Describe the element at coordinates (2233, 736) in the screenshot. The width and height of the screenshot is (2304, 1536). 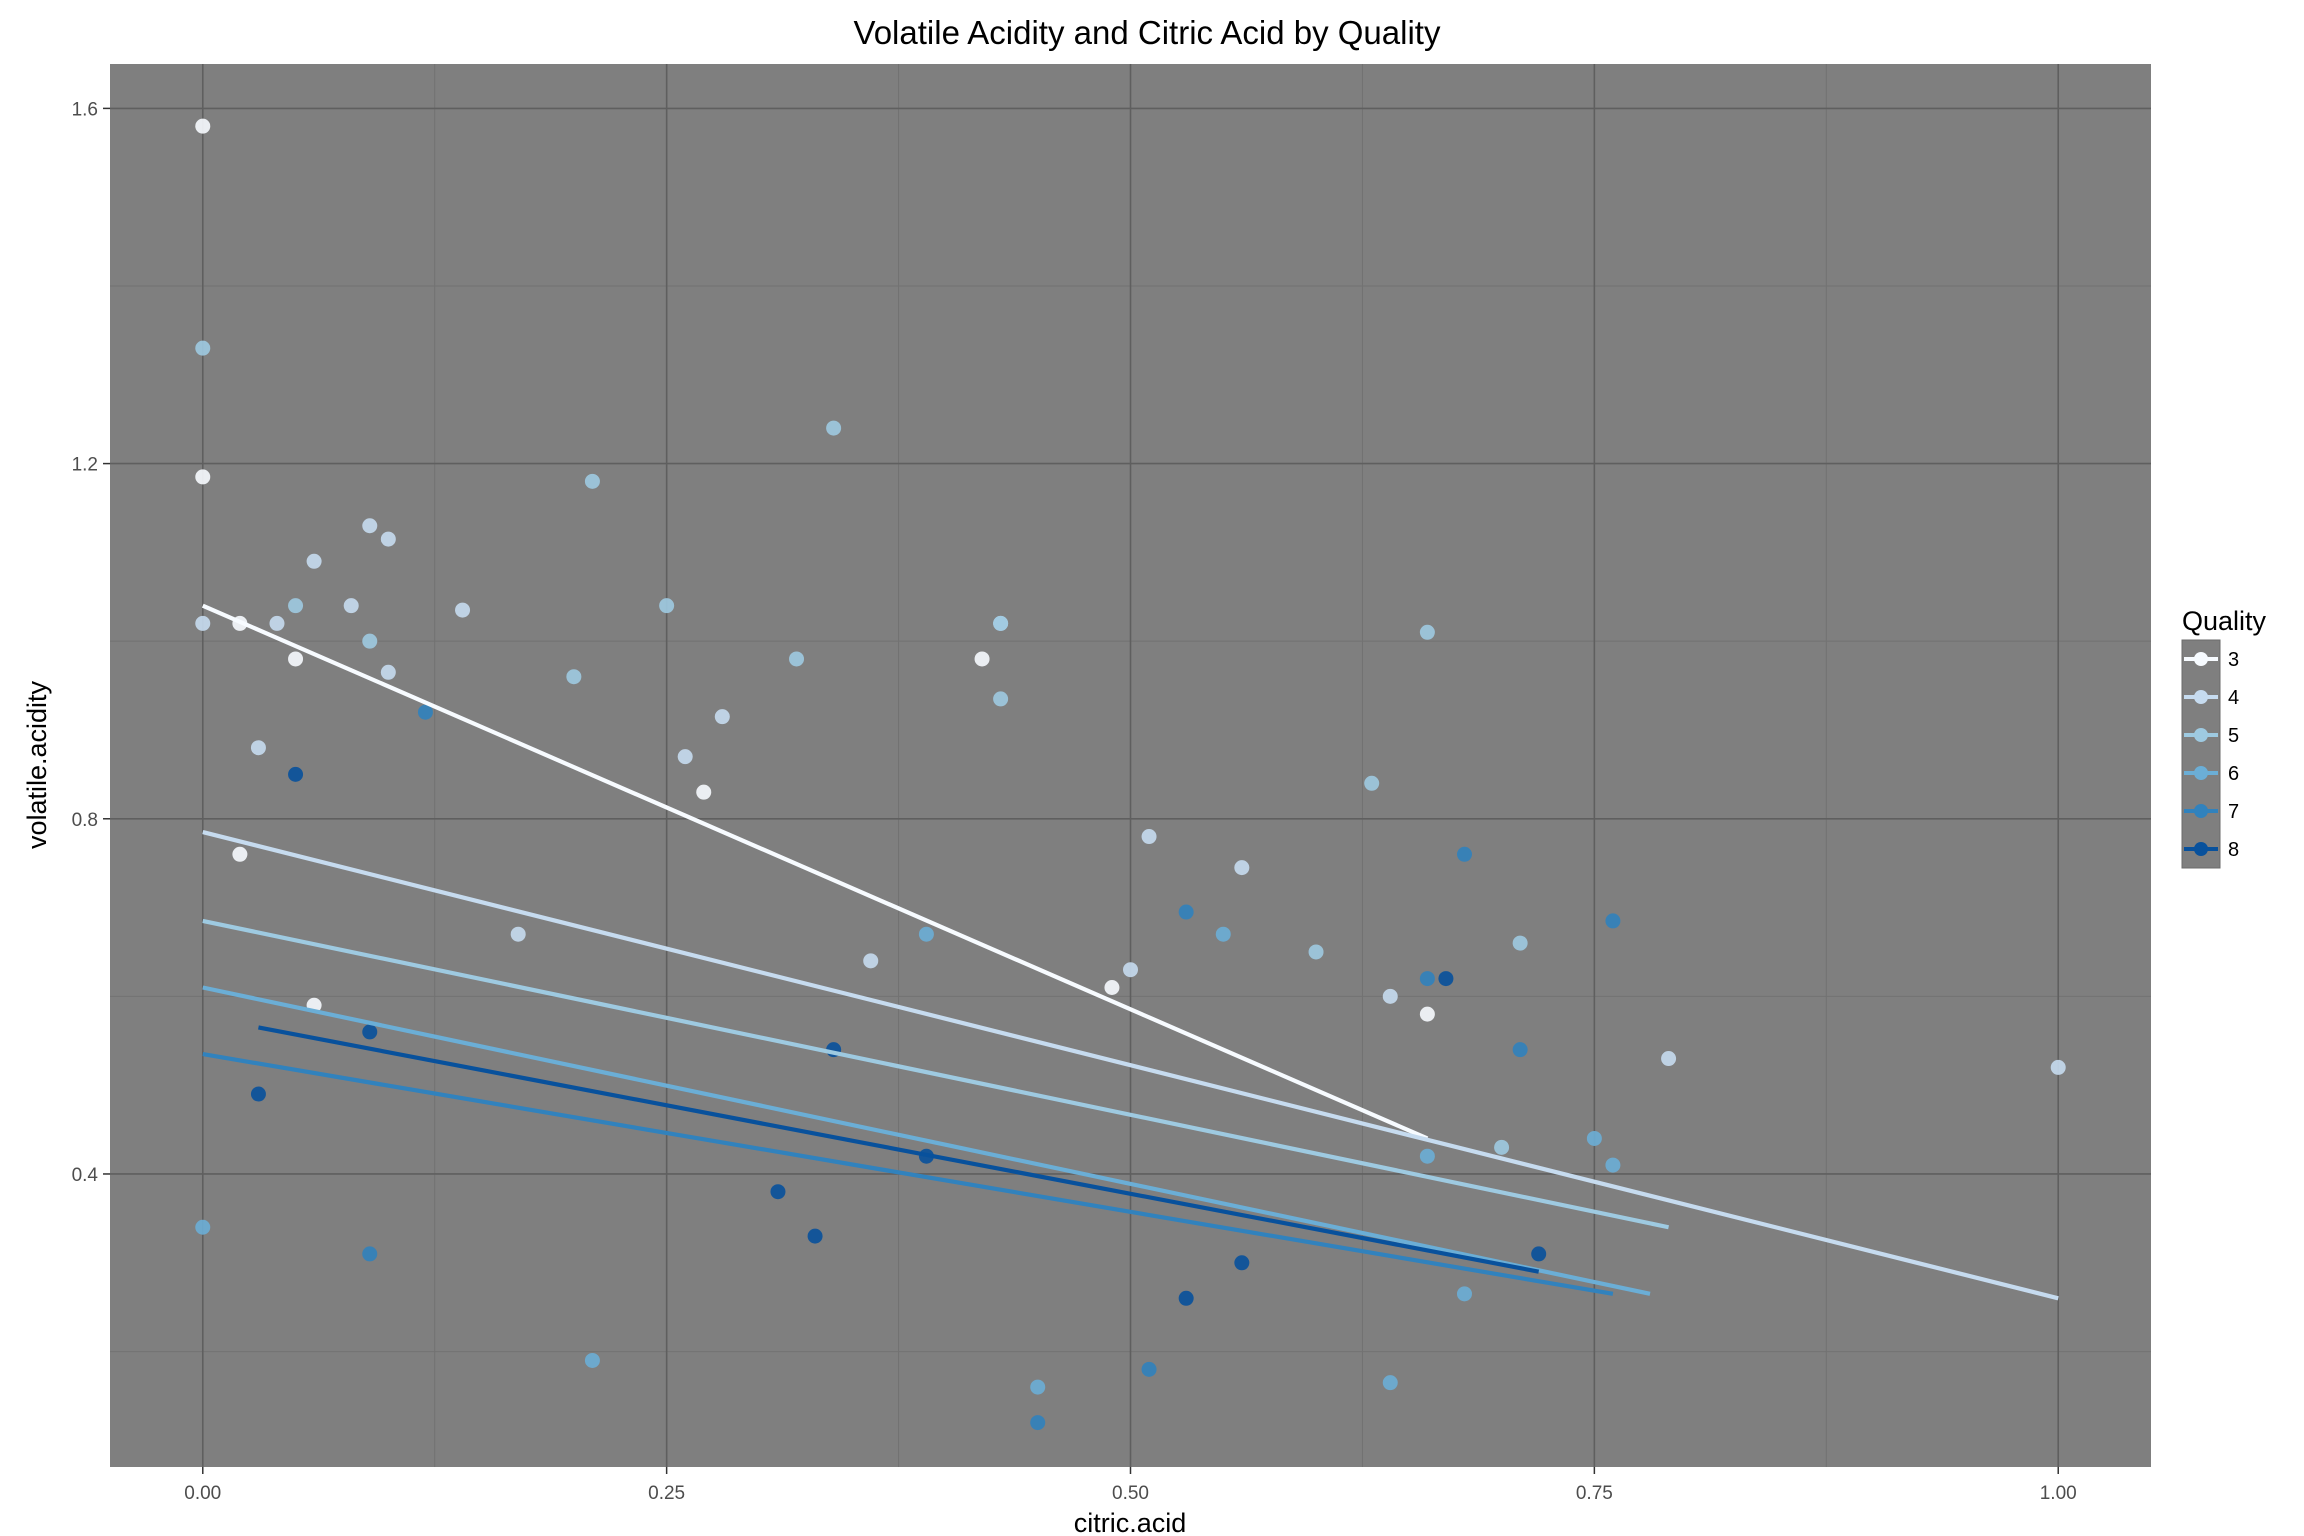
I see `legend-label: 5` at that location.